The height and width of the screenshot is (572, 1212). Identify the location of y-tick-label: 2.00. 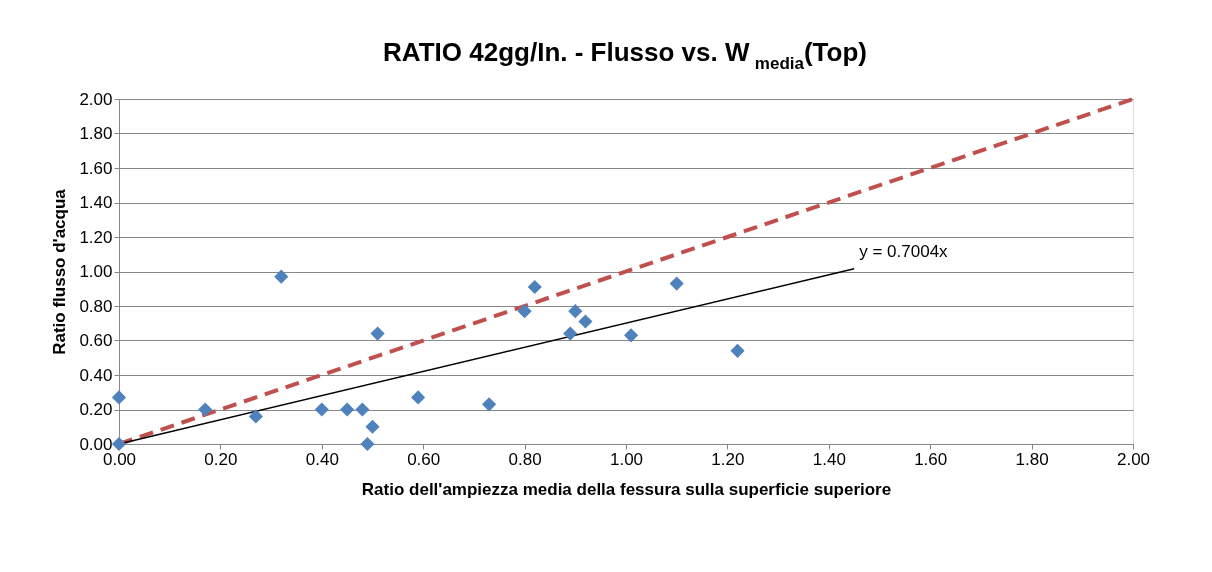
(96, 99).